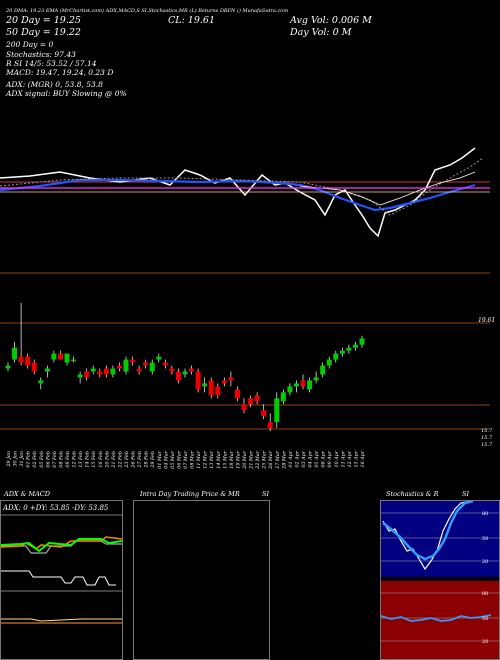 The height and width of the screenshot is (660, 500). What do you see at coordinates (190, 494) in the screenshot?
I see `mr-panel-title: Intra Day Trading Price & MR` at bounding box center [190, 494].